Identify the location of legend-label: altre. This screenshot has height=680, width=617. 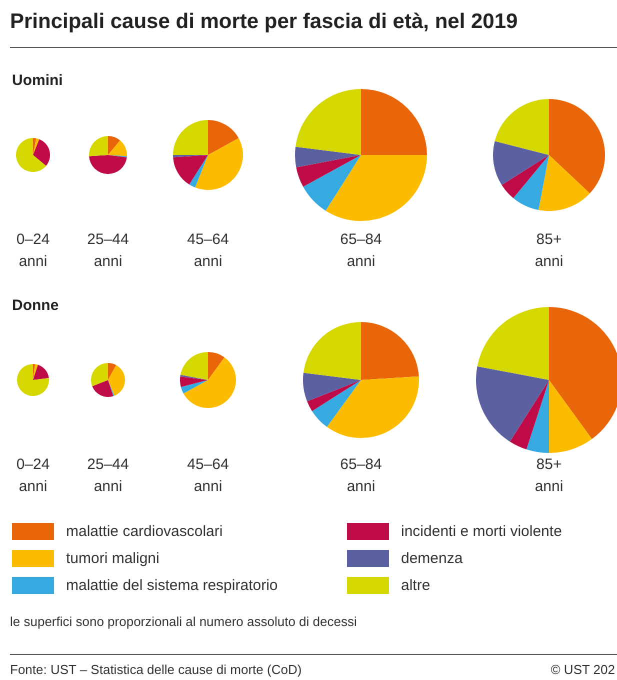
(415, 585).